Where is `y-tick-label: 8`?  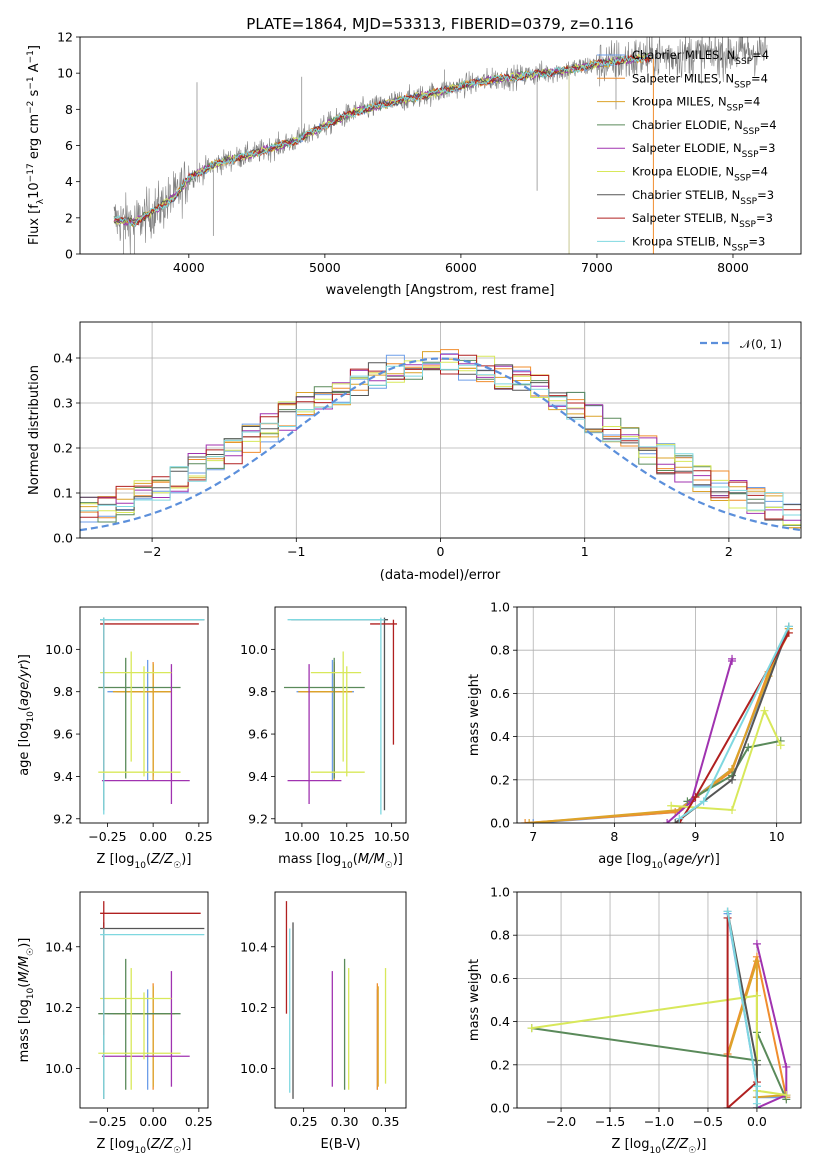 y-tick-label: 8 is located at coordinates (69, 109).